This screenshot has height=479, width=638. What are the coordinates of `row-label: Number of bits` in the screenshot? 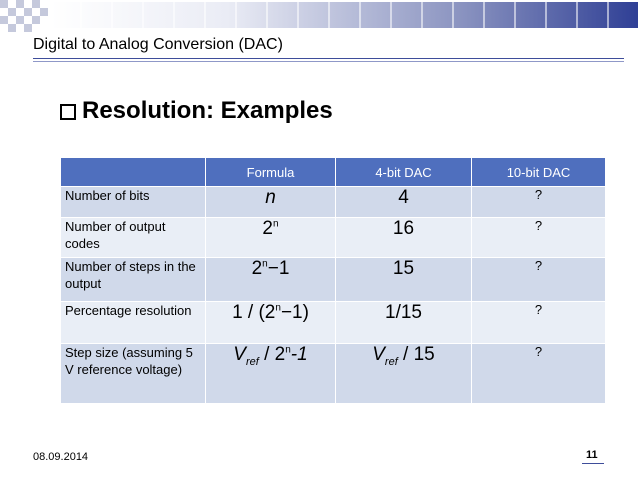 It's located at (133, 202).